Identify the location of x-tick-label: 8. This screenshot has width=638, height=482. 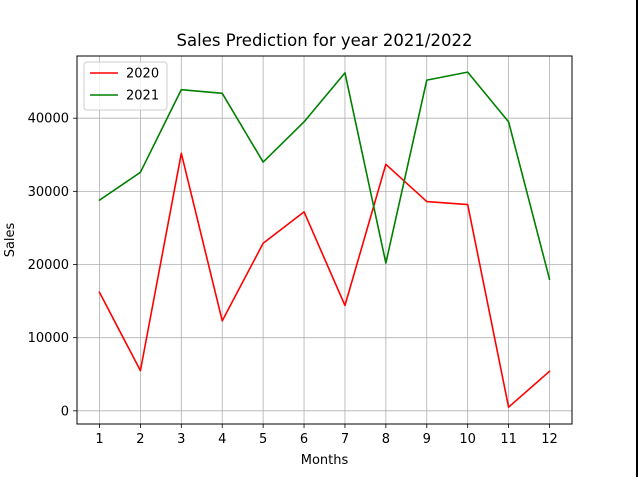
(386, 439).